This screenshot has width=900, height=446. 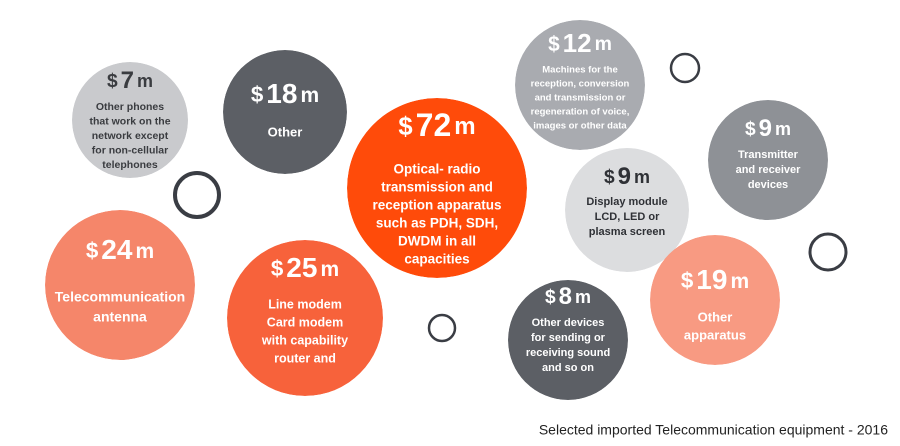 I want to click on description-line: reception, conversion, so click(x=580, y=84).